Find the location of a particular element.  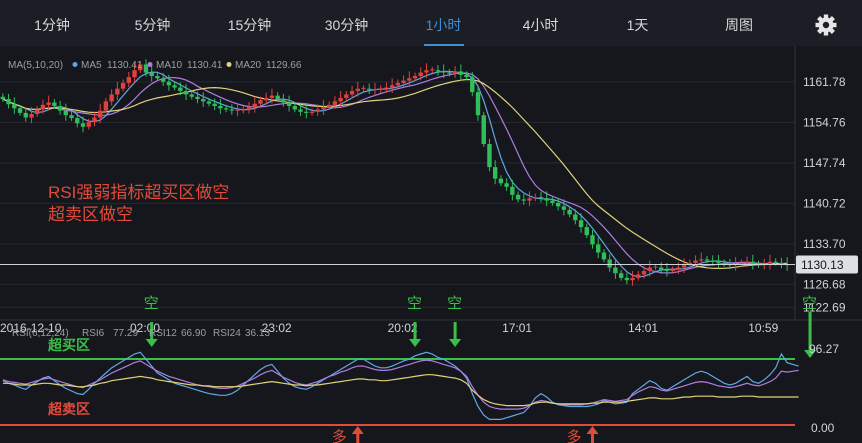

tab-1min: 1分钟 is located at coordinates (52, 25).